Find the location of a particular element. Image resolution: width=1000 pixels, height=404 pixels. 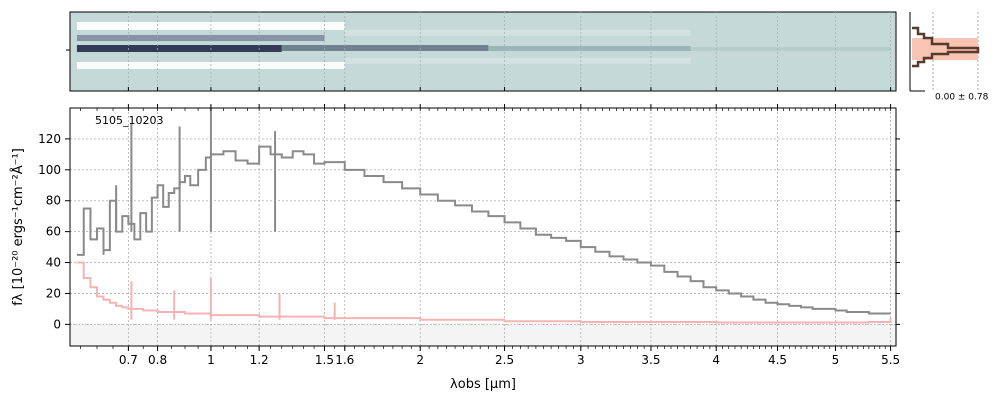

y-tick-label: 100 is located at coordinates (49, 170).